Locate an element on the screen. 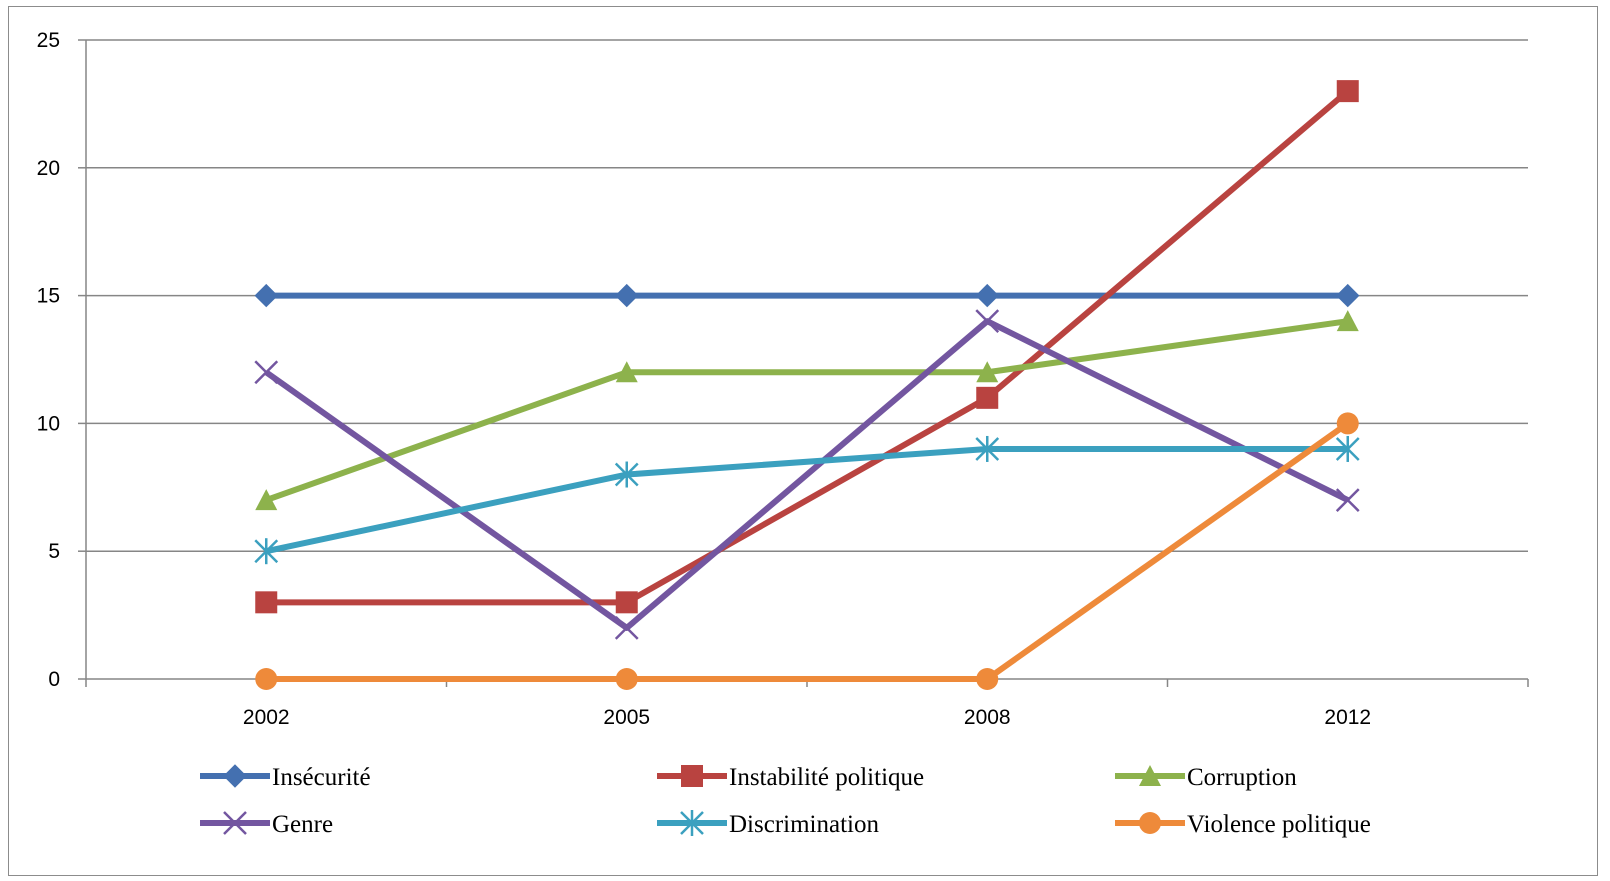 The height and width of the screenshot is (881, 1610). legend-item: Discrimination is located at coordinates (768, 824).